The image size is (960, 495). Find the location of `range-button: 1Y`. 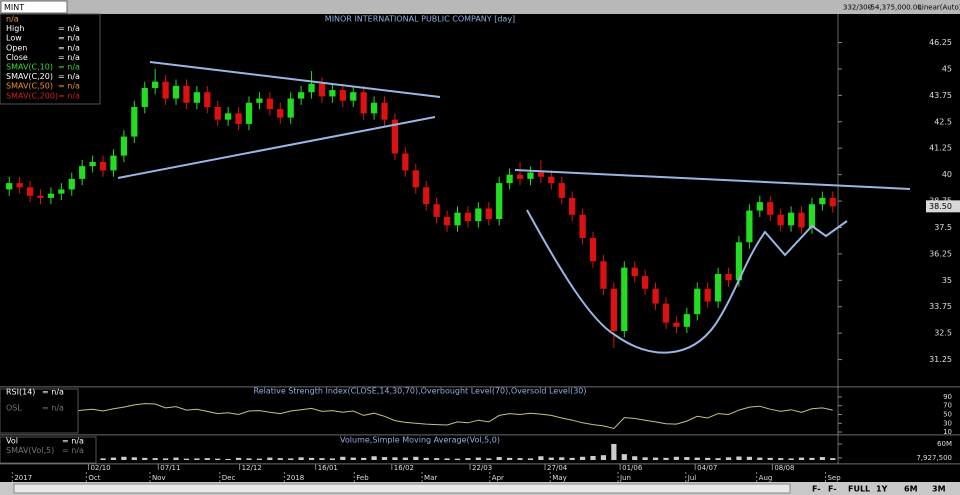

range-button: 1Y is located at coordinates (882, 489).